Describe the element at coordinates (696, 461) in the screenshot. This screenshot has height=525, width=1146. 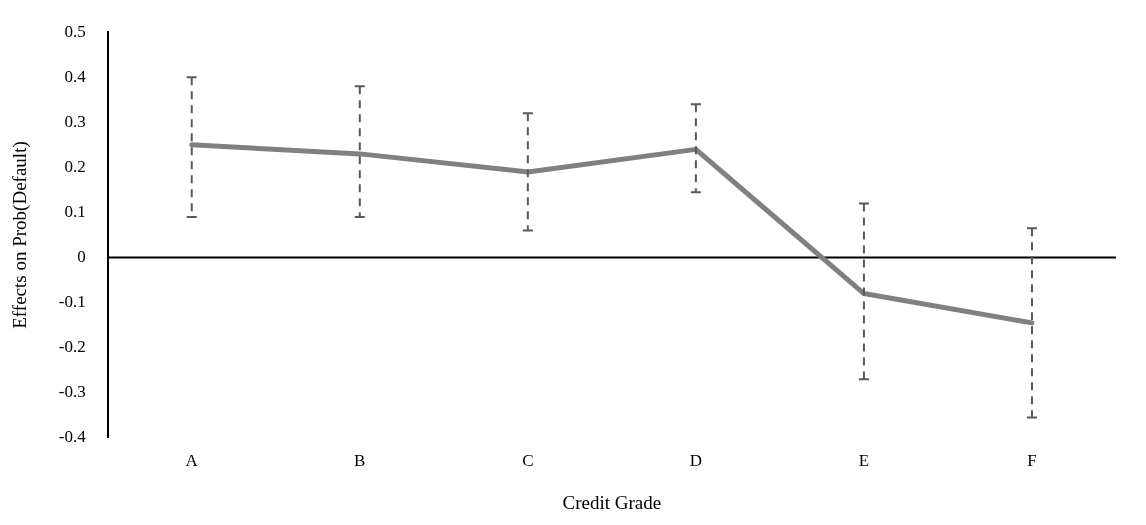
I see `x-tick-label: D` at that location.